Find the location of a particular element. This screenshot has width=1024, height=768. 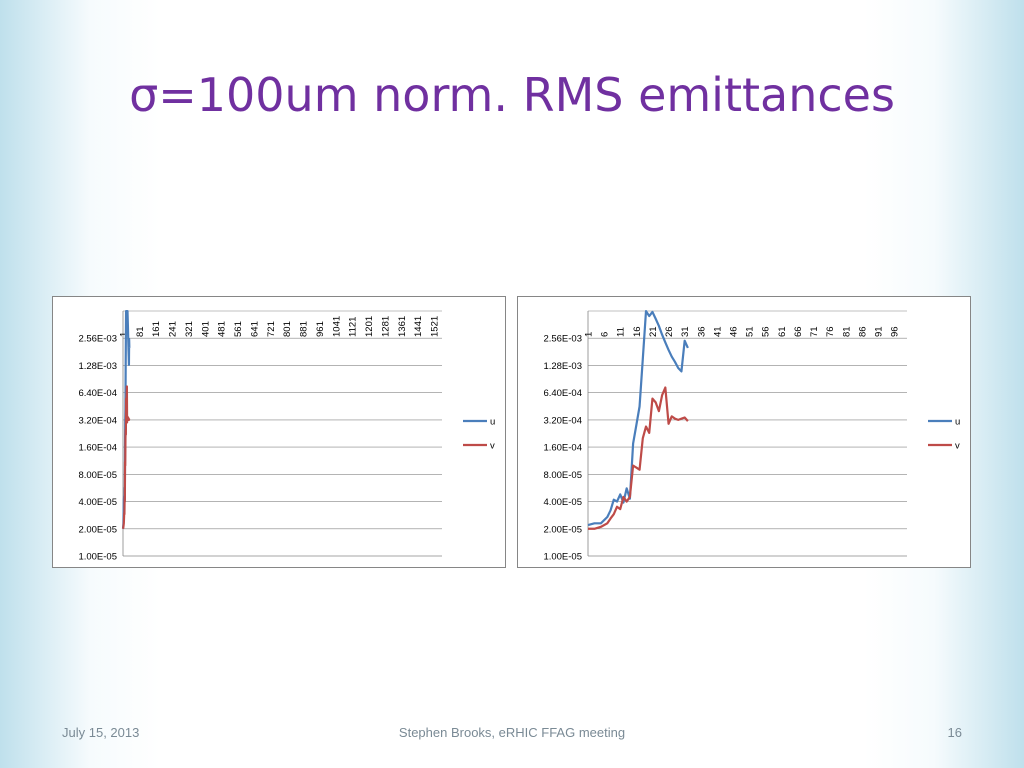

chart-right-x-tick-label: 6 is located at coordinates (605, 334).